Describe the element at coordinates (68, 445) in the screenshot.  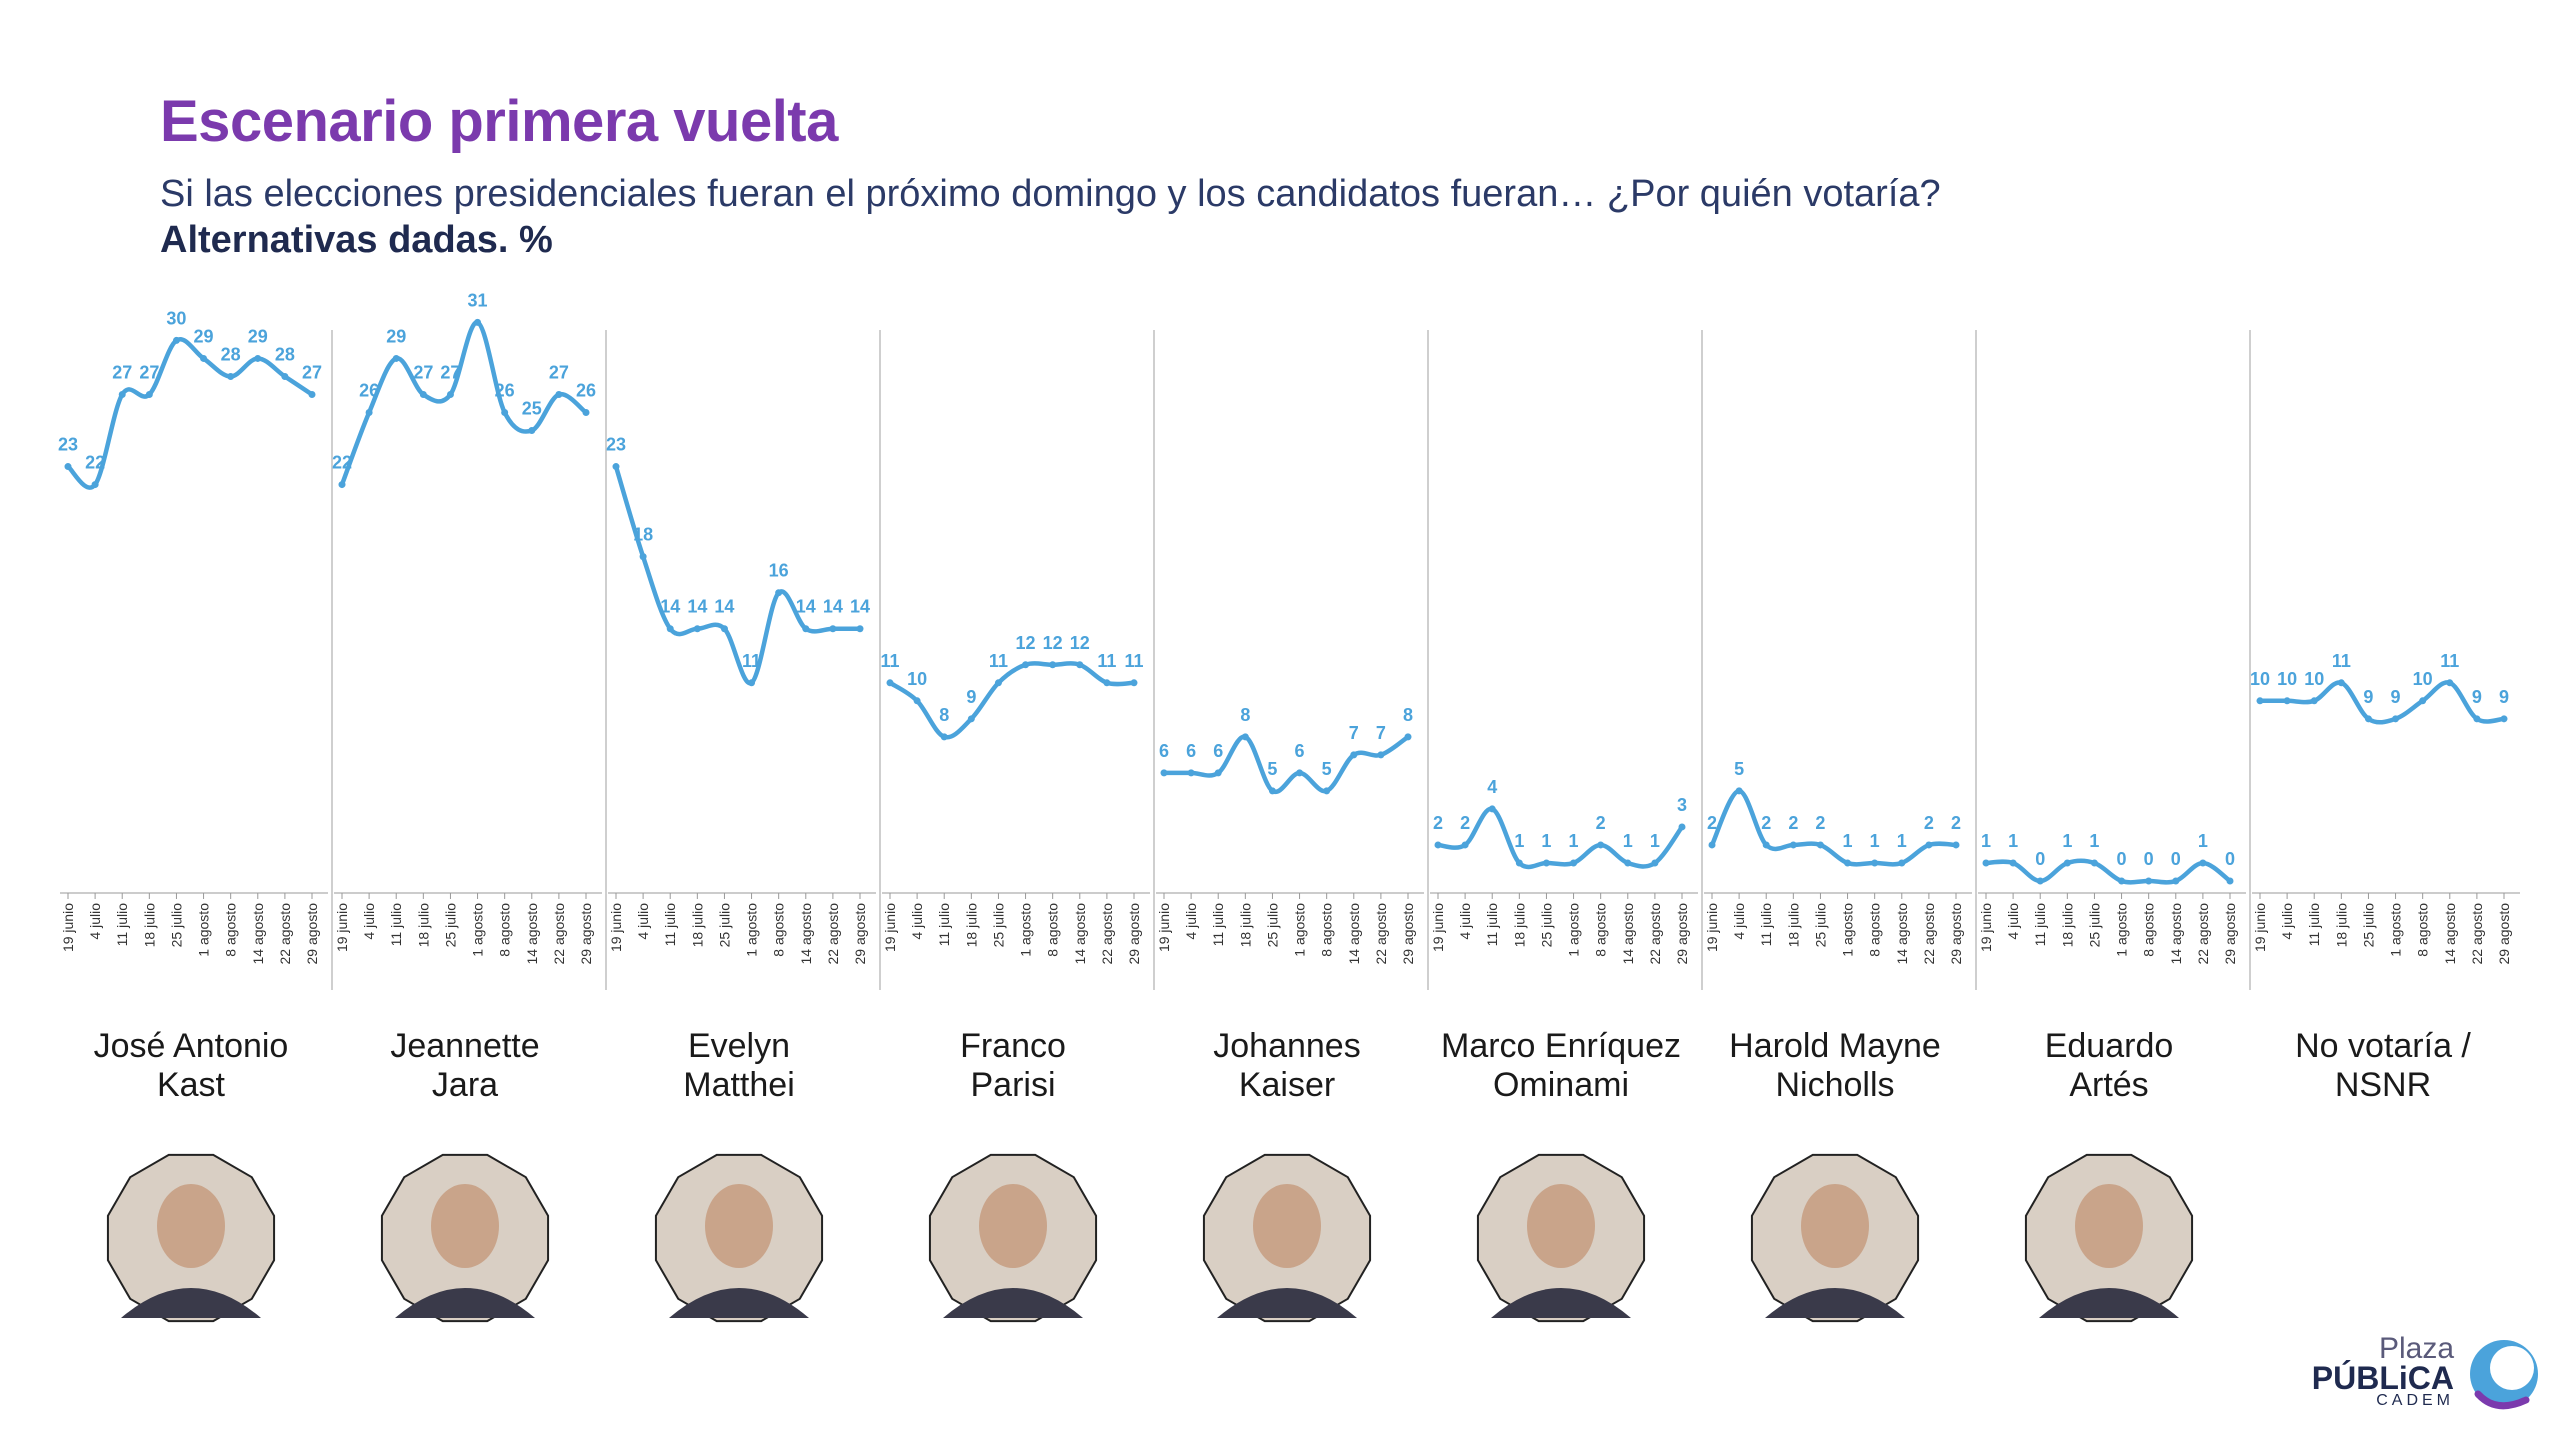
I see `data-label: 23` at that location.